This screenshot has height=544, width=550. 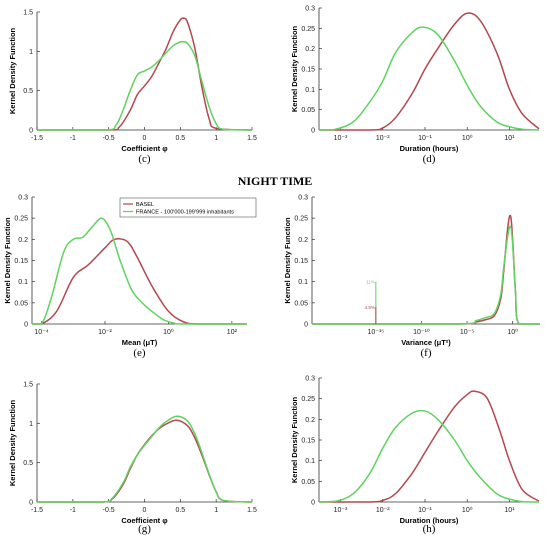 I want to click on panel-caption: (g), so click(x=144, y=529).